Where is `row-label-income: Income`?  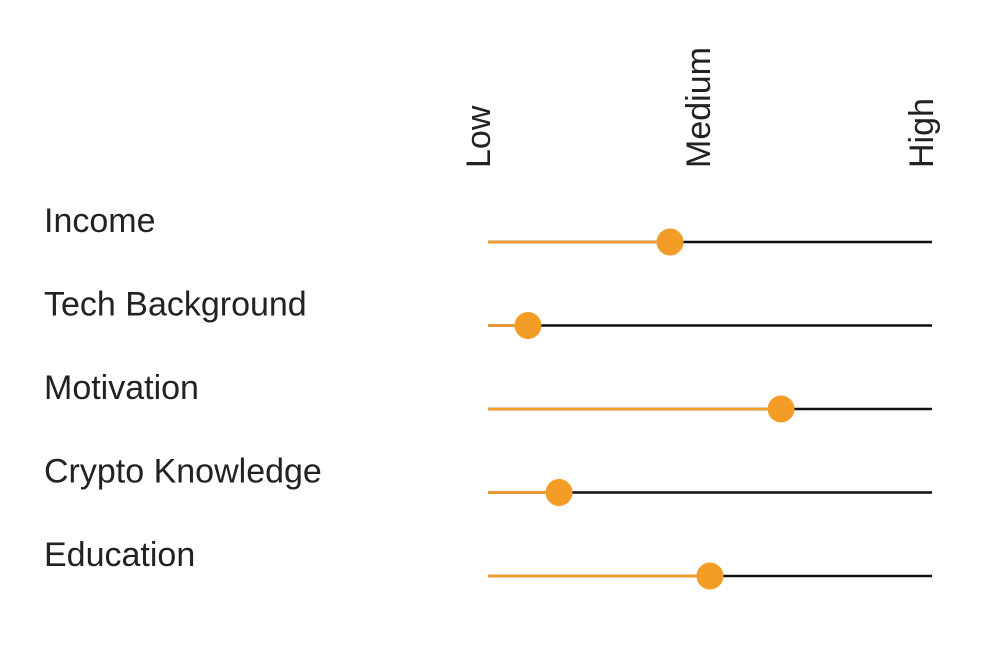
row-label-income: Income is located at coordinates (100, 221).